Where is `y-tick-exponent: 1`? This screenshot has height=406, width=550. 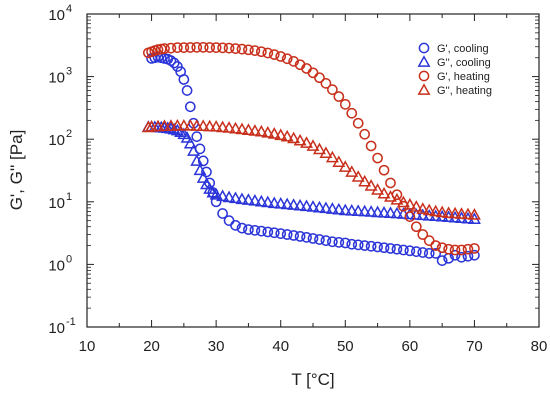 y-tick-exponent: 1 is located at coordinates (69, 197).